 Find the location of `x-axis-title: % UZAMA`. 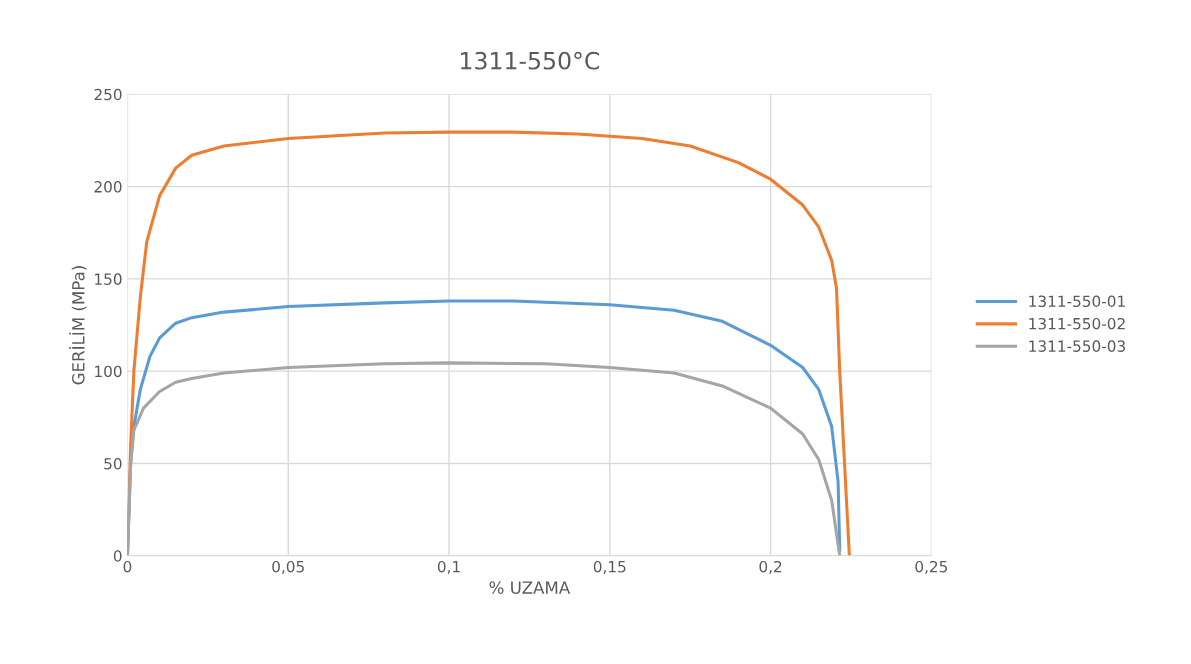

x-axis-title: % UZAMA is located at coordinates (530, 587).